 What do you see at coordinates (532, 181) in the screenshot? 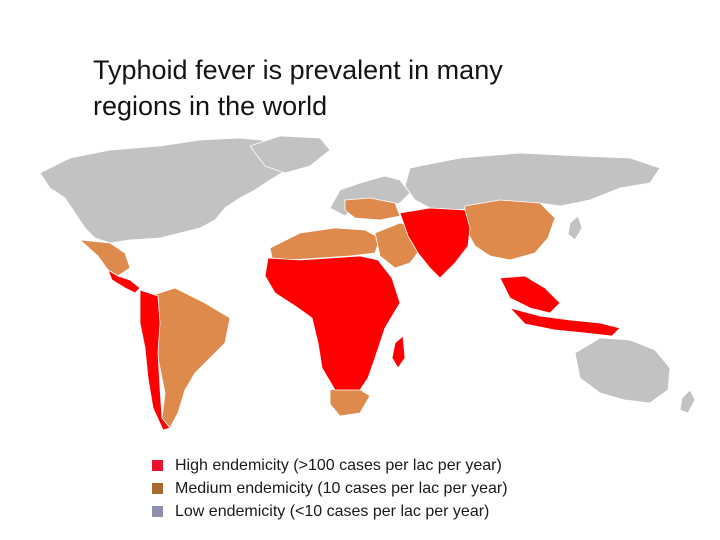
I see `region-russia` at bounding box center [532, 181].